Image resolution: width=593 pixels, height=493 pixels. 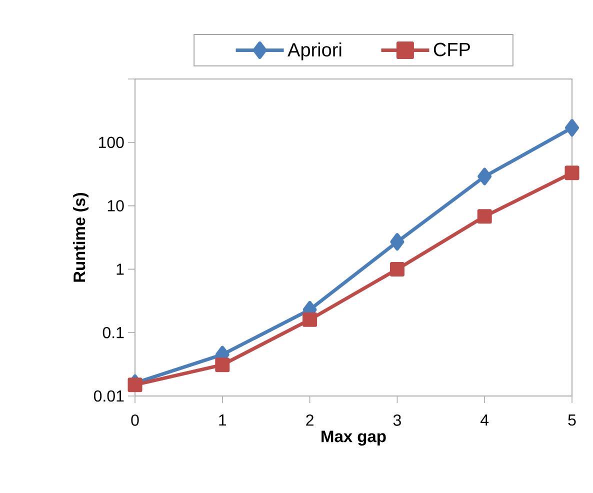 I want to click on y-axis-title: Runtime (s), so click(x=80, y=237).